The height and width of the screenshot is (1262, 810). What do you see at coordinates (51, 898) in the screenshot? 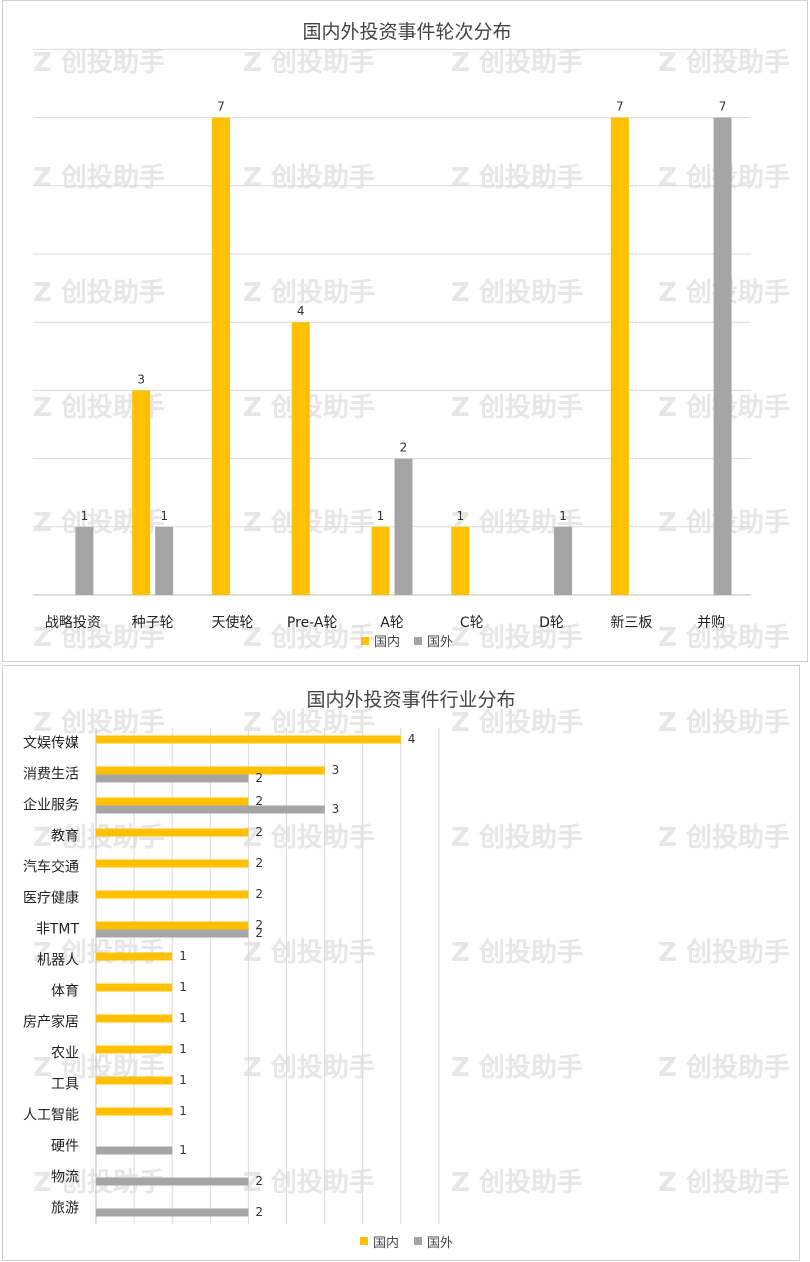
I see `category-tick-label: 医疗健康` at bounding box center [51, 898].